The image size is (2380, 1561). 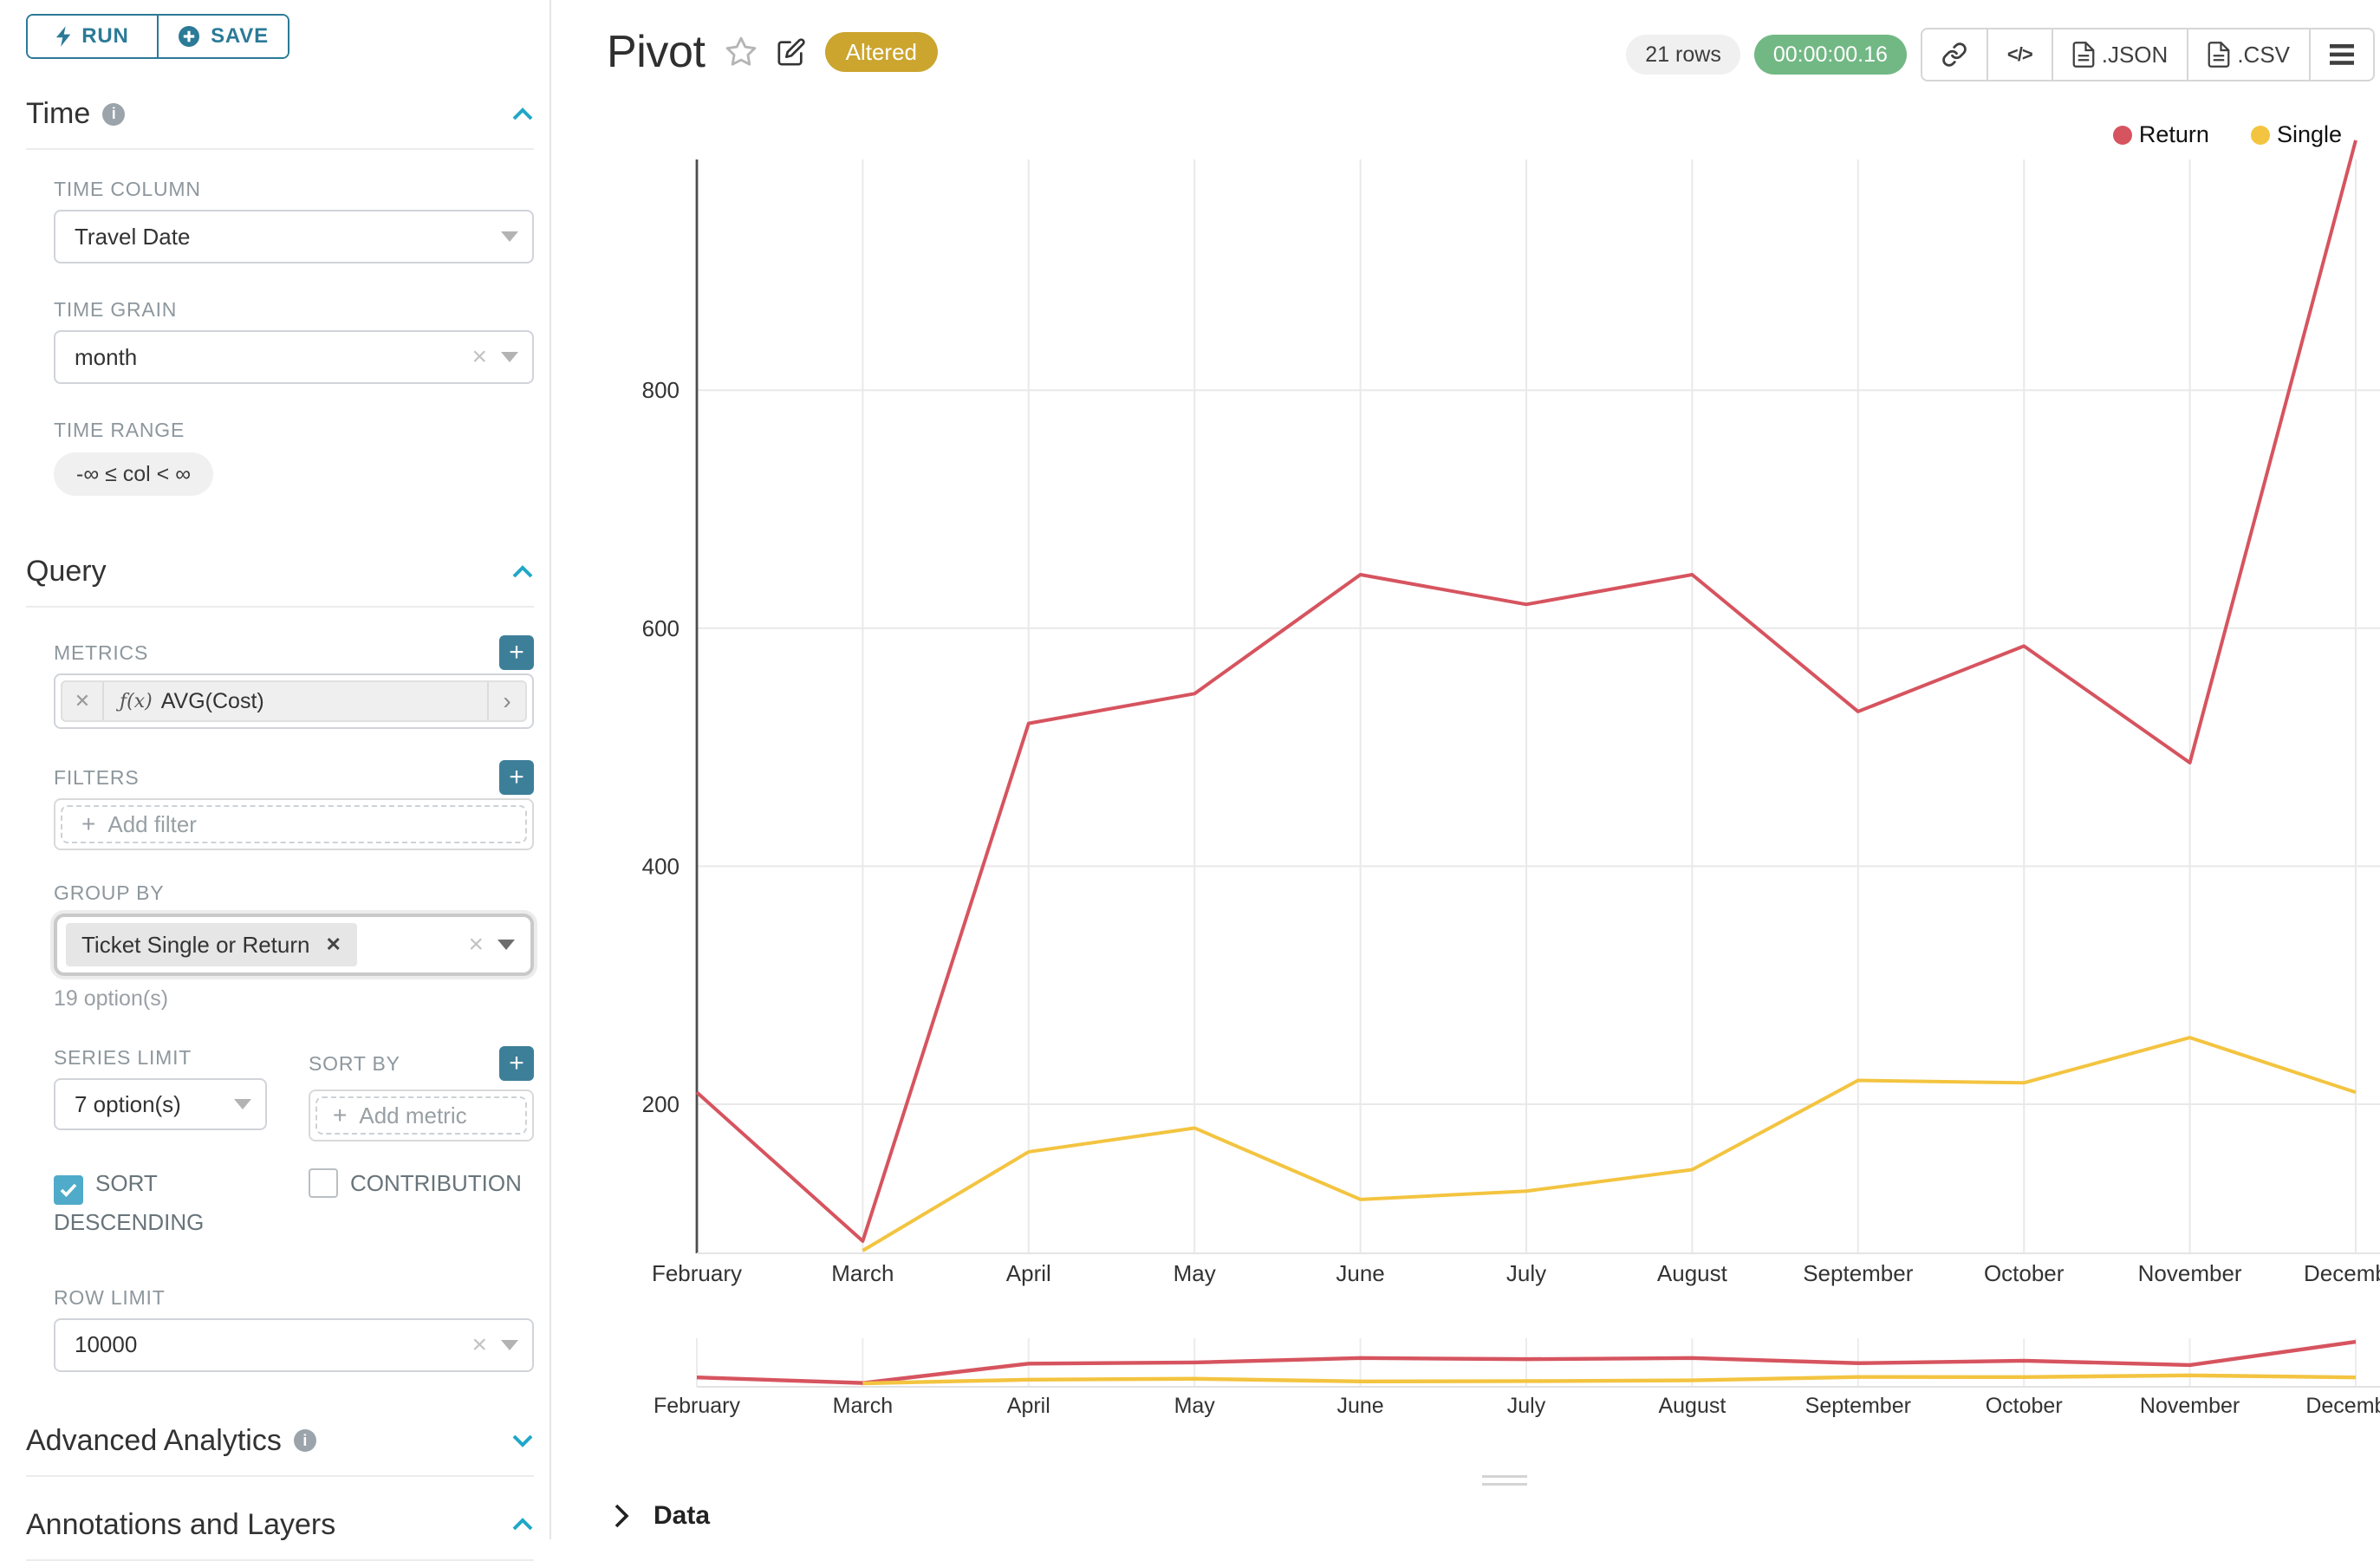 I want to click on section-annotations: Annotations and Layers, so click(x=280, y=1534).